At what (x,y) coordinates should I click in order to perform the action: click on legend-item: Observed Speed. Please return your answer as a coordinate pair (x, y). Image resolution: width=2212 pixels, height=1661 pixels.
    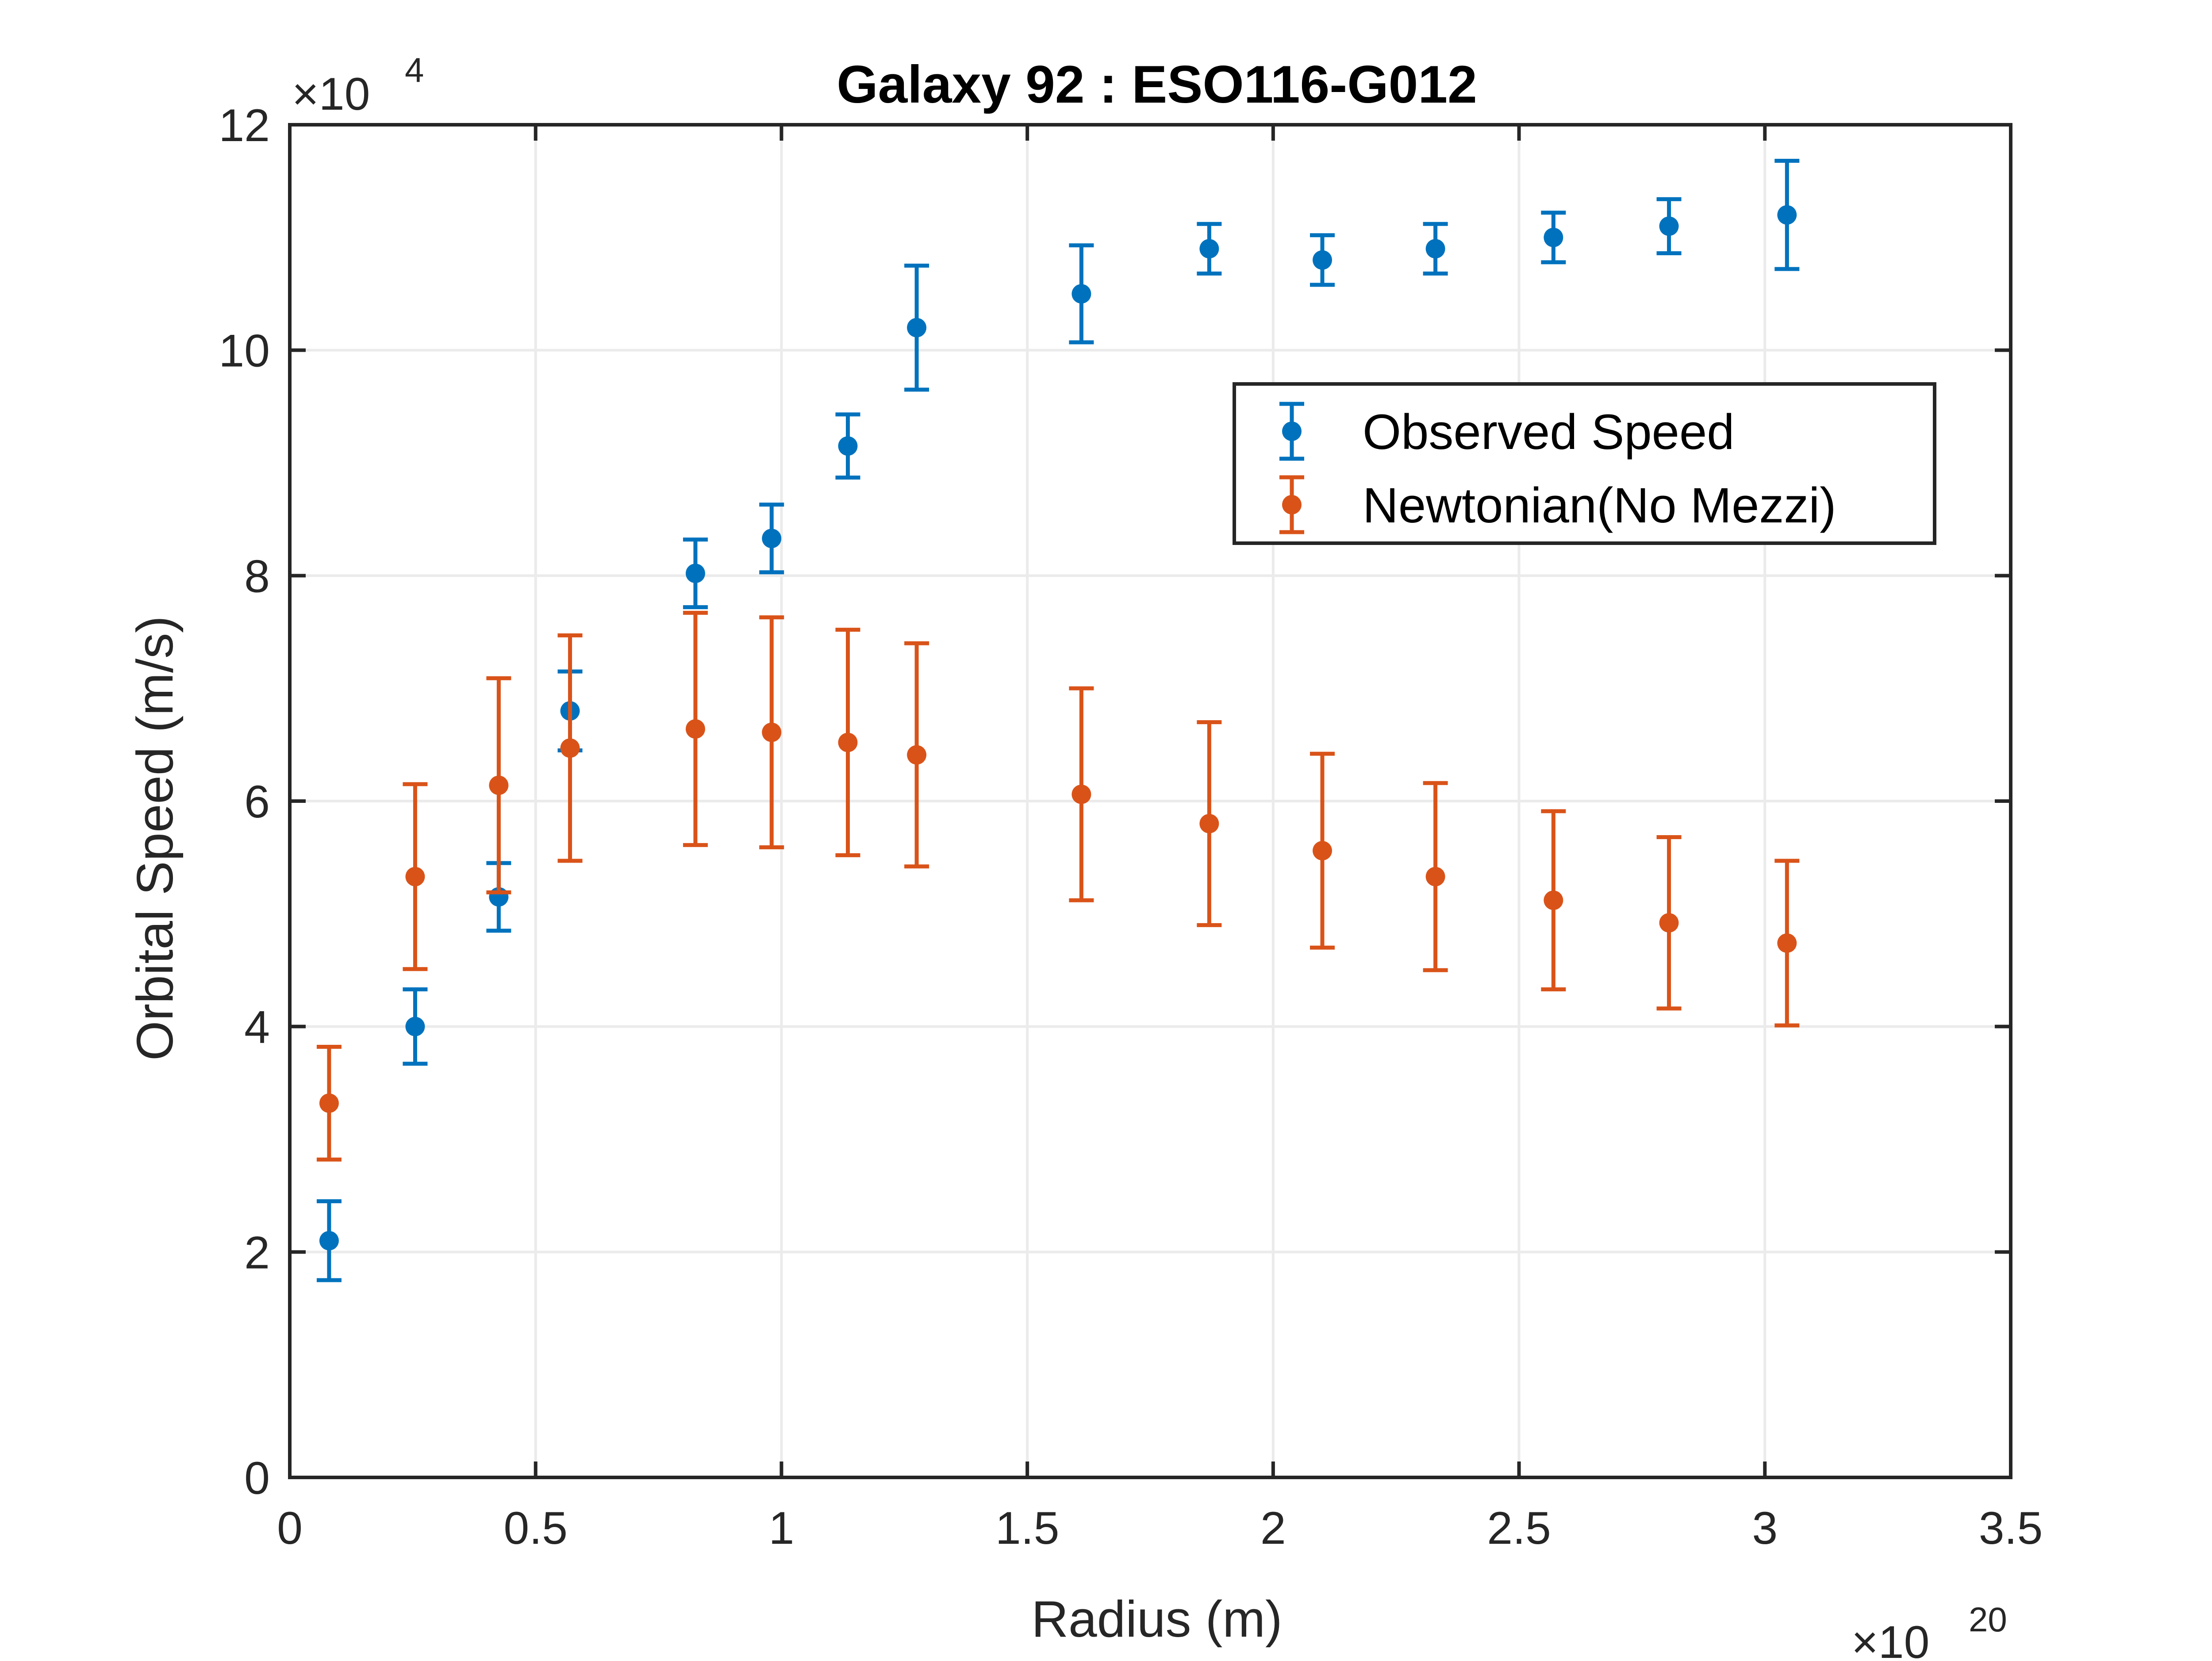
    Looking at the image, I should click on (1507, 431).